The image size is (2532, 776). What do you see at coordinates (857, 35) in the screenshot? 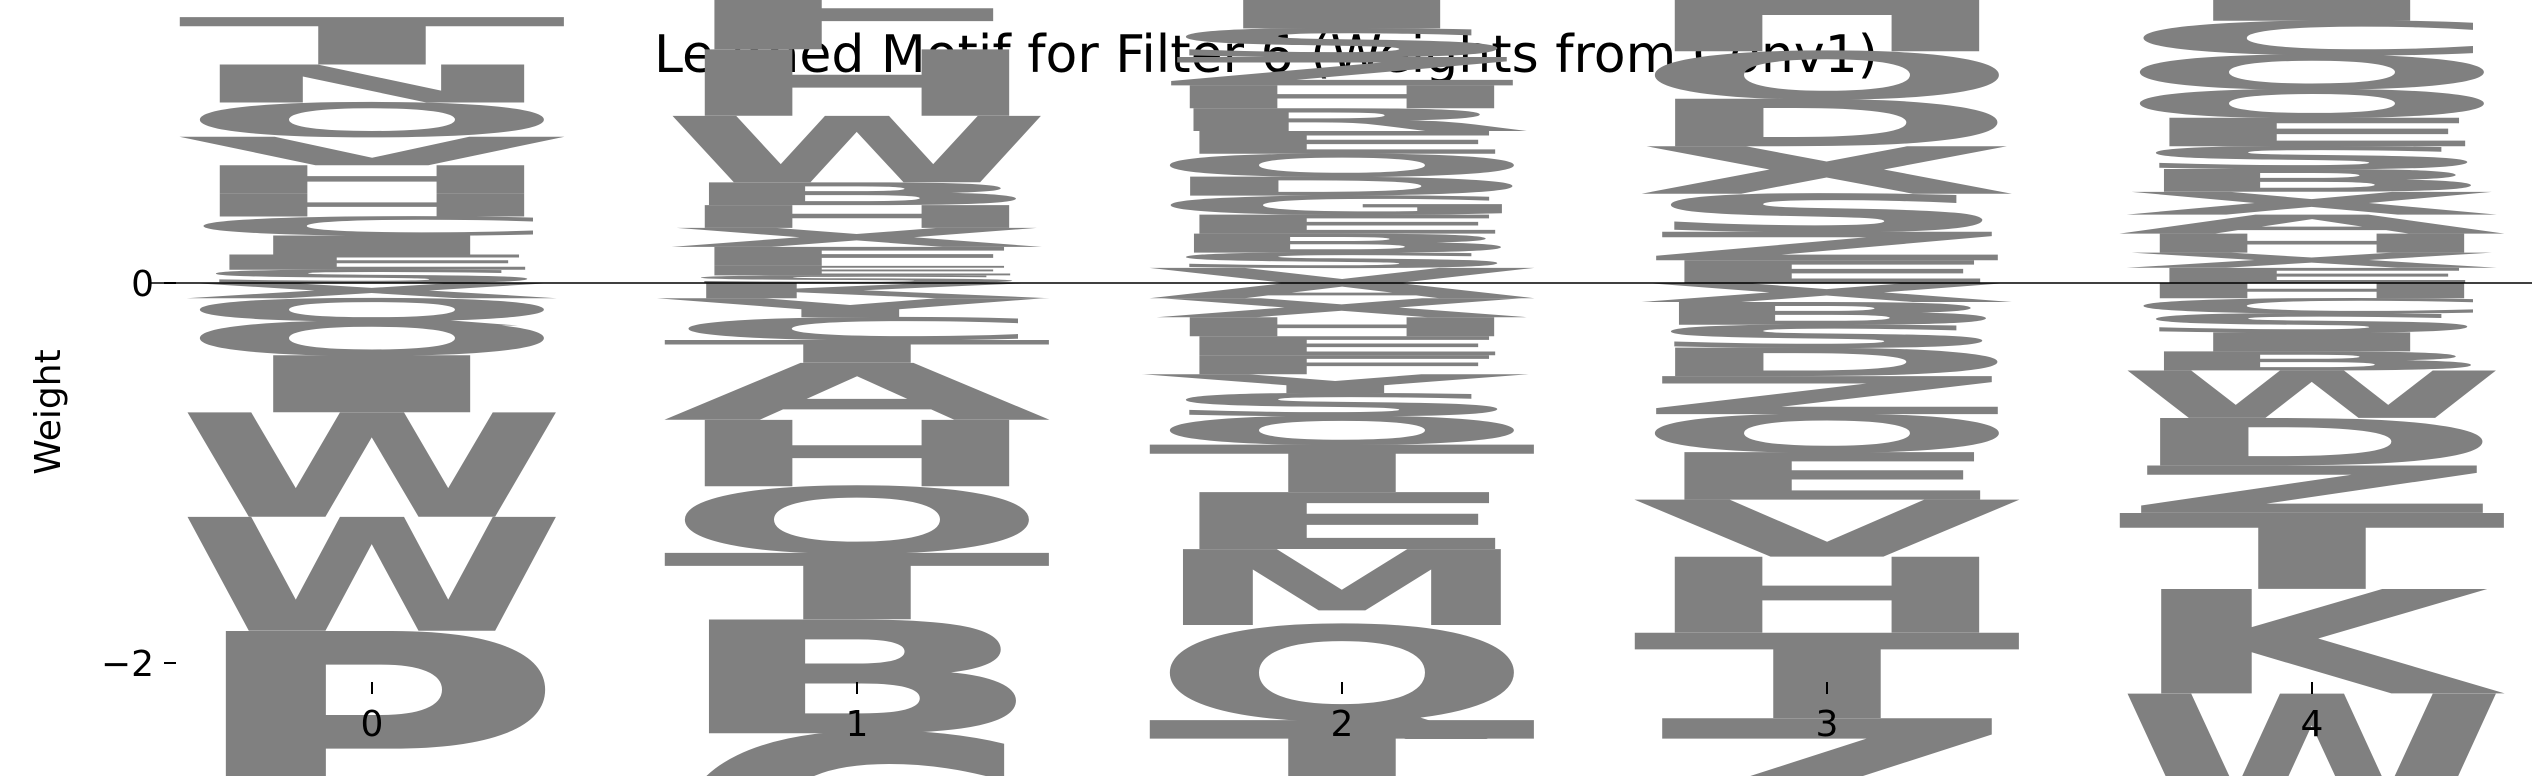
I see `logo-letter-pos-1-8: F` at bounding box center [857, 35].